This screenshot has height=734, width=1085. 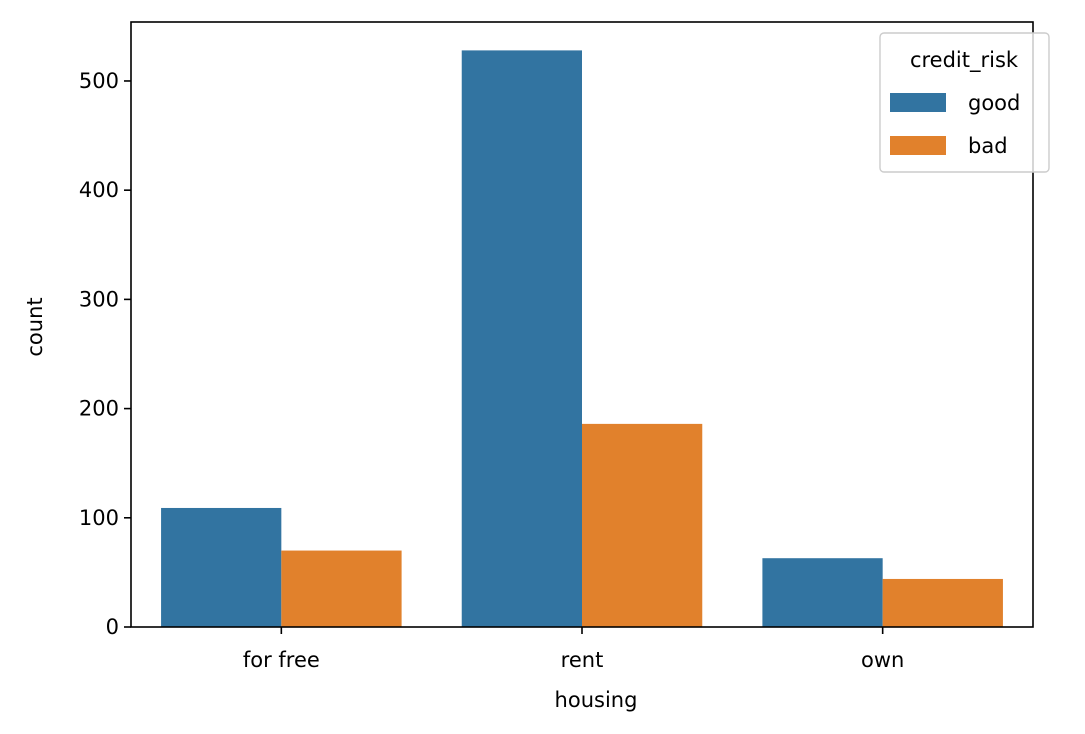 What do you see at coordinates (99, 518) in the screenshot?
I see `y-tick-label: 100` at bounding box center [99, 518].